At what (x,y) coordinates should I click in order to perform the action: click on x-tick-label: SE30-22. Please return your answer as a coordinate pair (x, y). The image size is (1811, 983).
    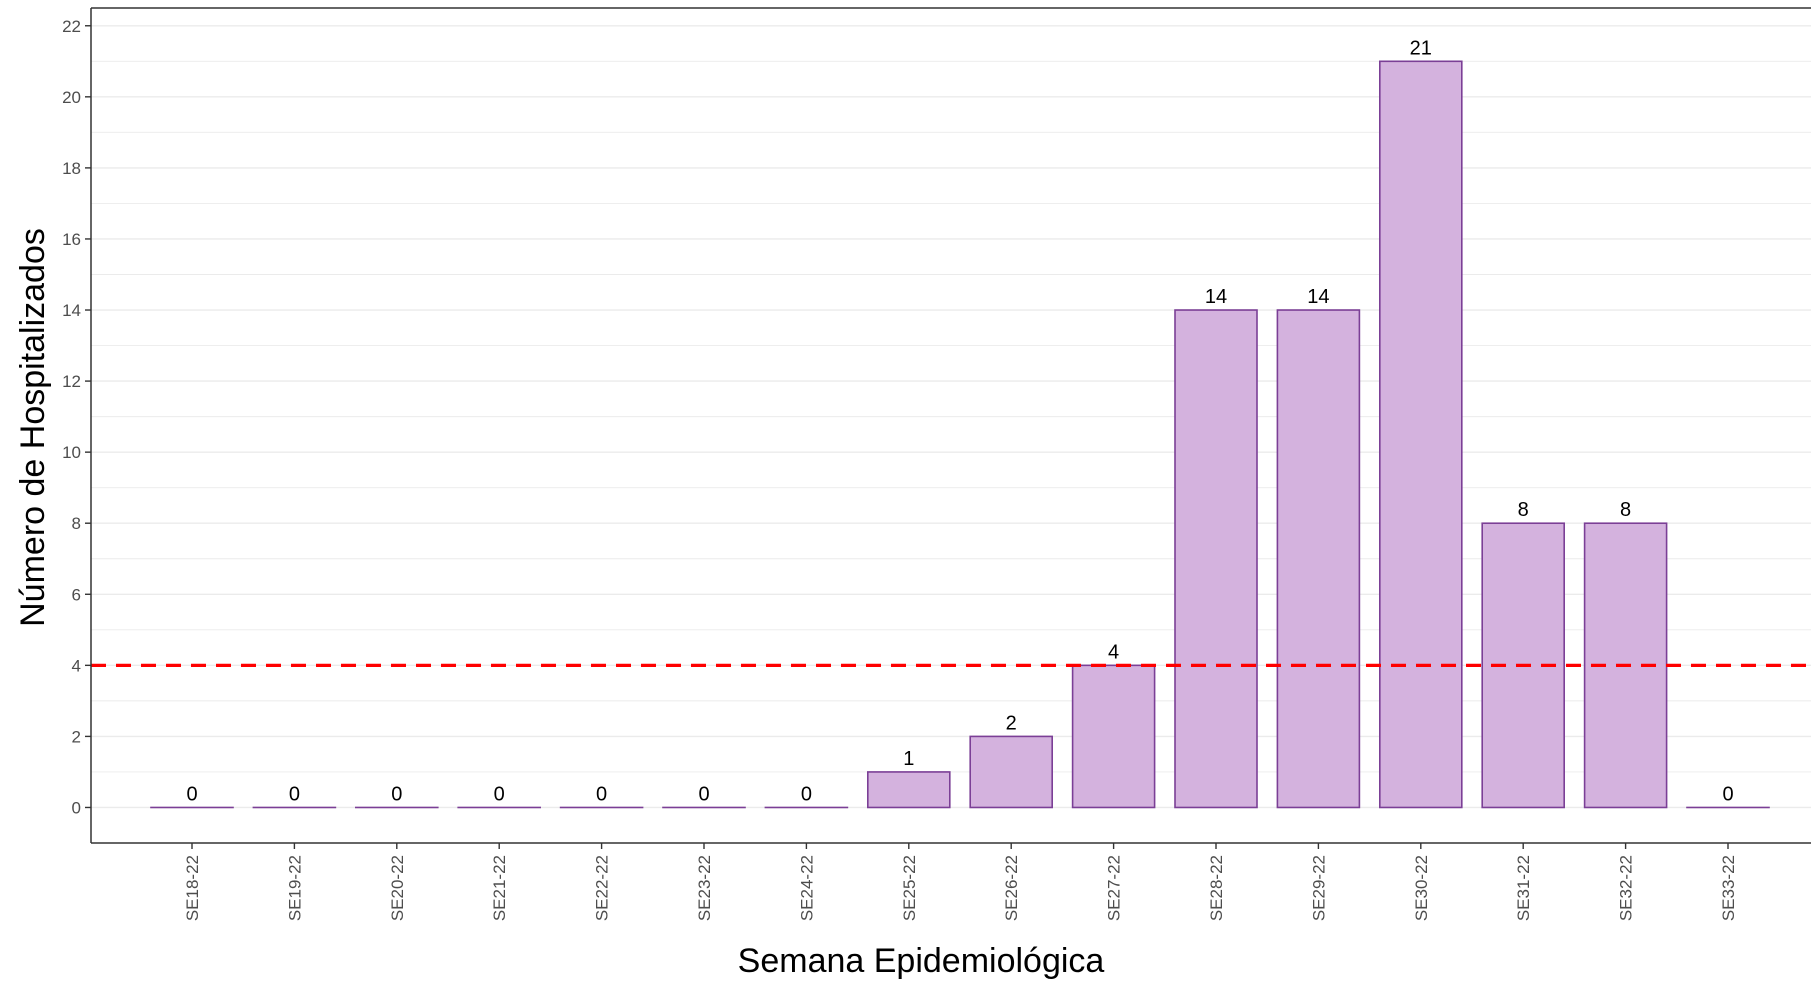
    Looking at the image, I should click on (1421, 888).